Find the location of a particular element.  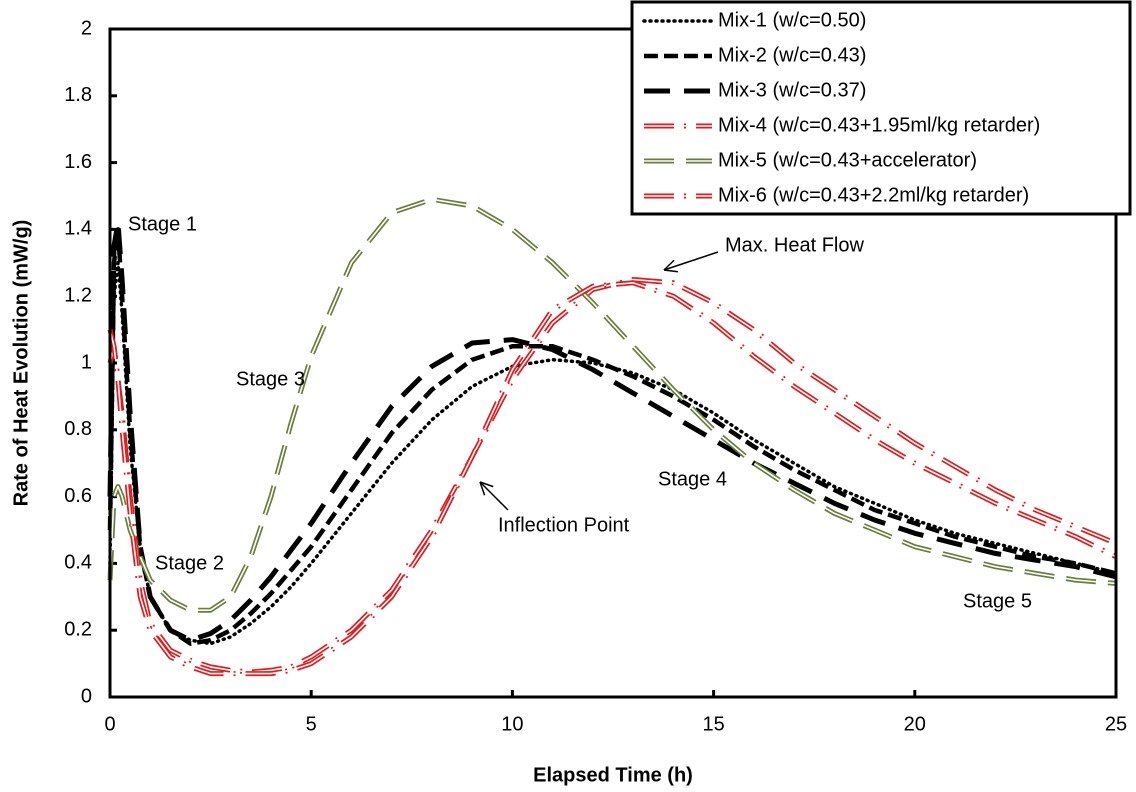

x-tick-label: 20 is located at coordinates (915, 724).